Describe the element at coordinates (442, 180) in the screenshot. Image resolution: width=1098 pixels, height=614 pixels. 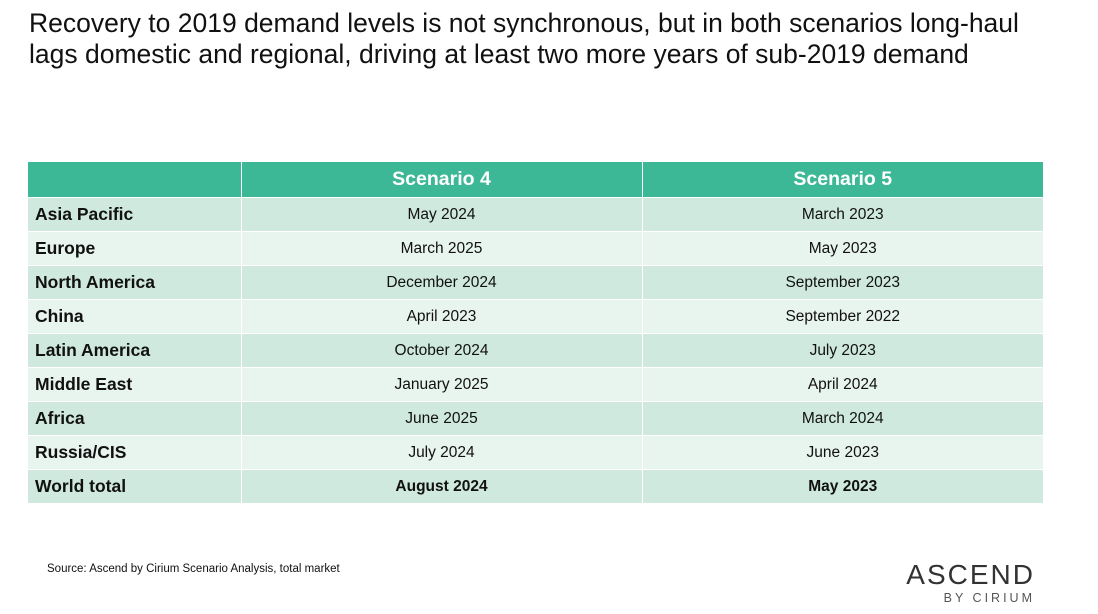
I see `header-scenario-4: Scenario 4` at that location.